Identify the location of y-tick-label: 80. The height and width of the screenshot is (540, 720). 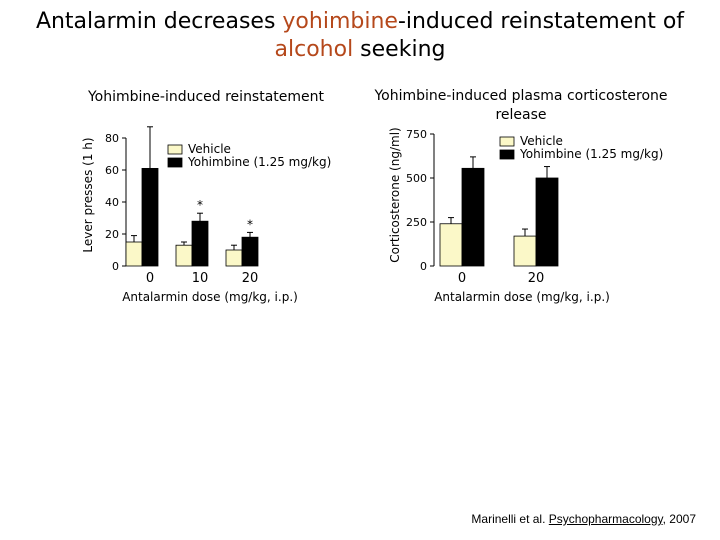
(112, 138).